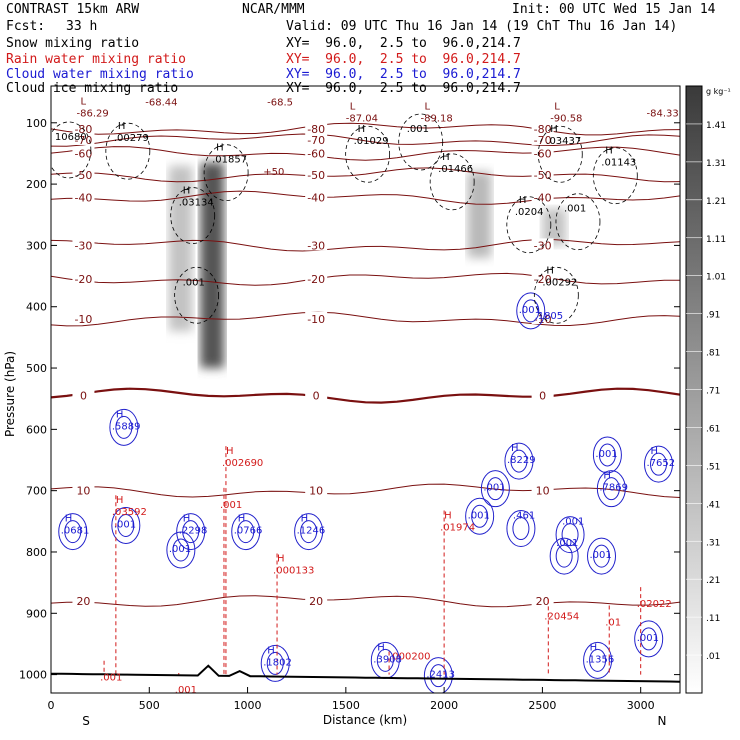  What do you see at coordinates (713, 543) in the screenshot?
I see `colorbar-label: .31` at bounding box center [713, 543].